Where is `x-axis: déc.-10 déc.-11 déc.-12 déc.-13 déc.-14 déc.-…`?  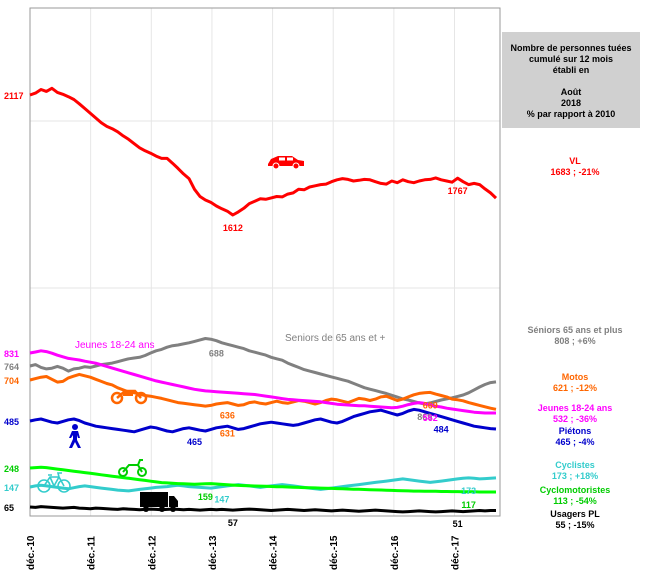 x-axis: déc.-10 déc.-11 déc.-12 déc.-13 déc.-14 déc.-… is located at coordinates (244, 552).